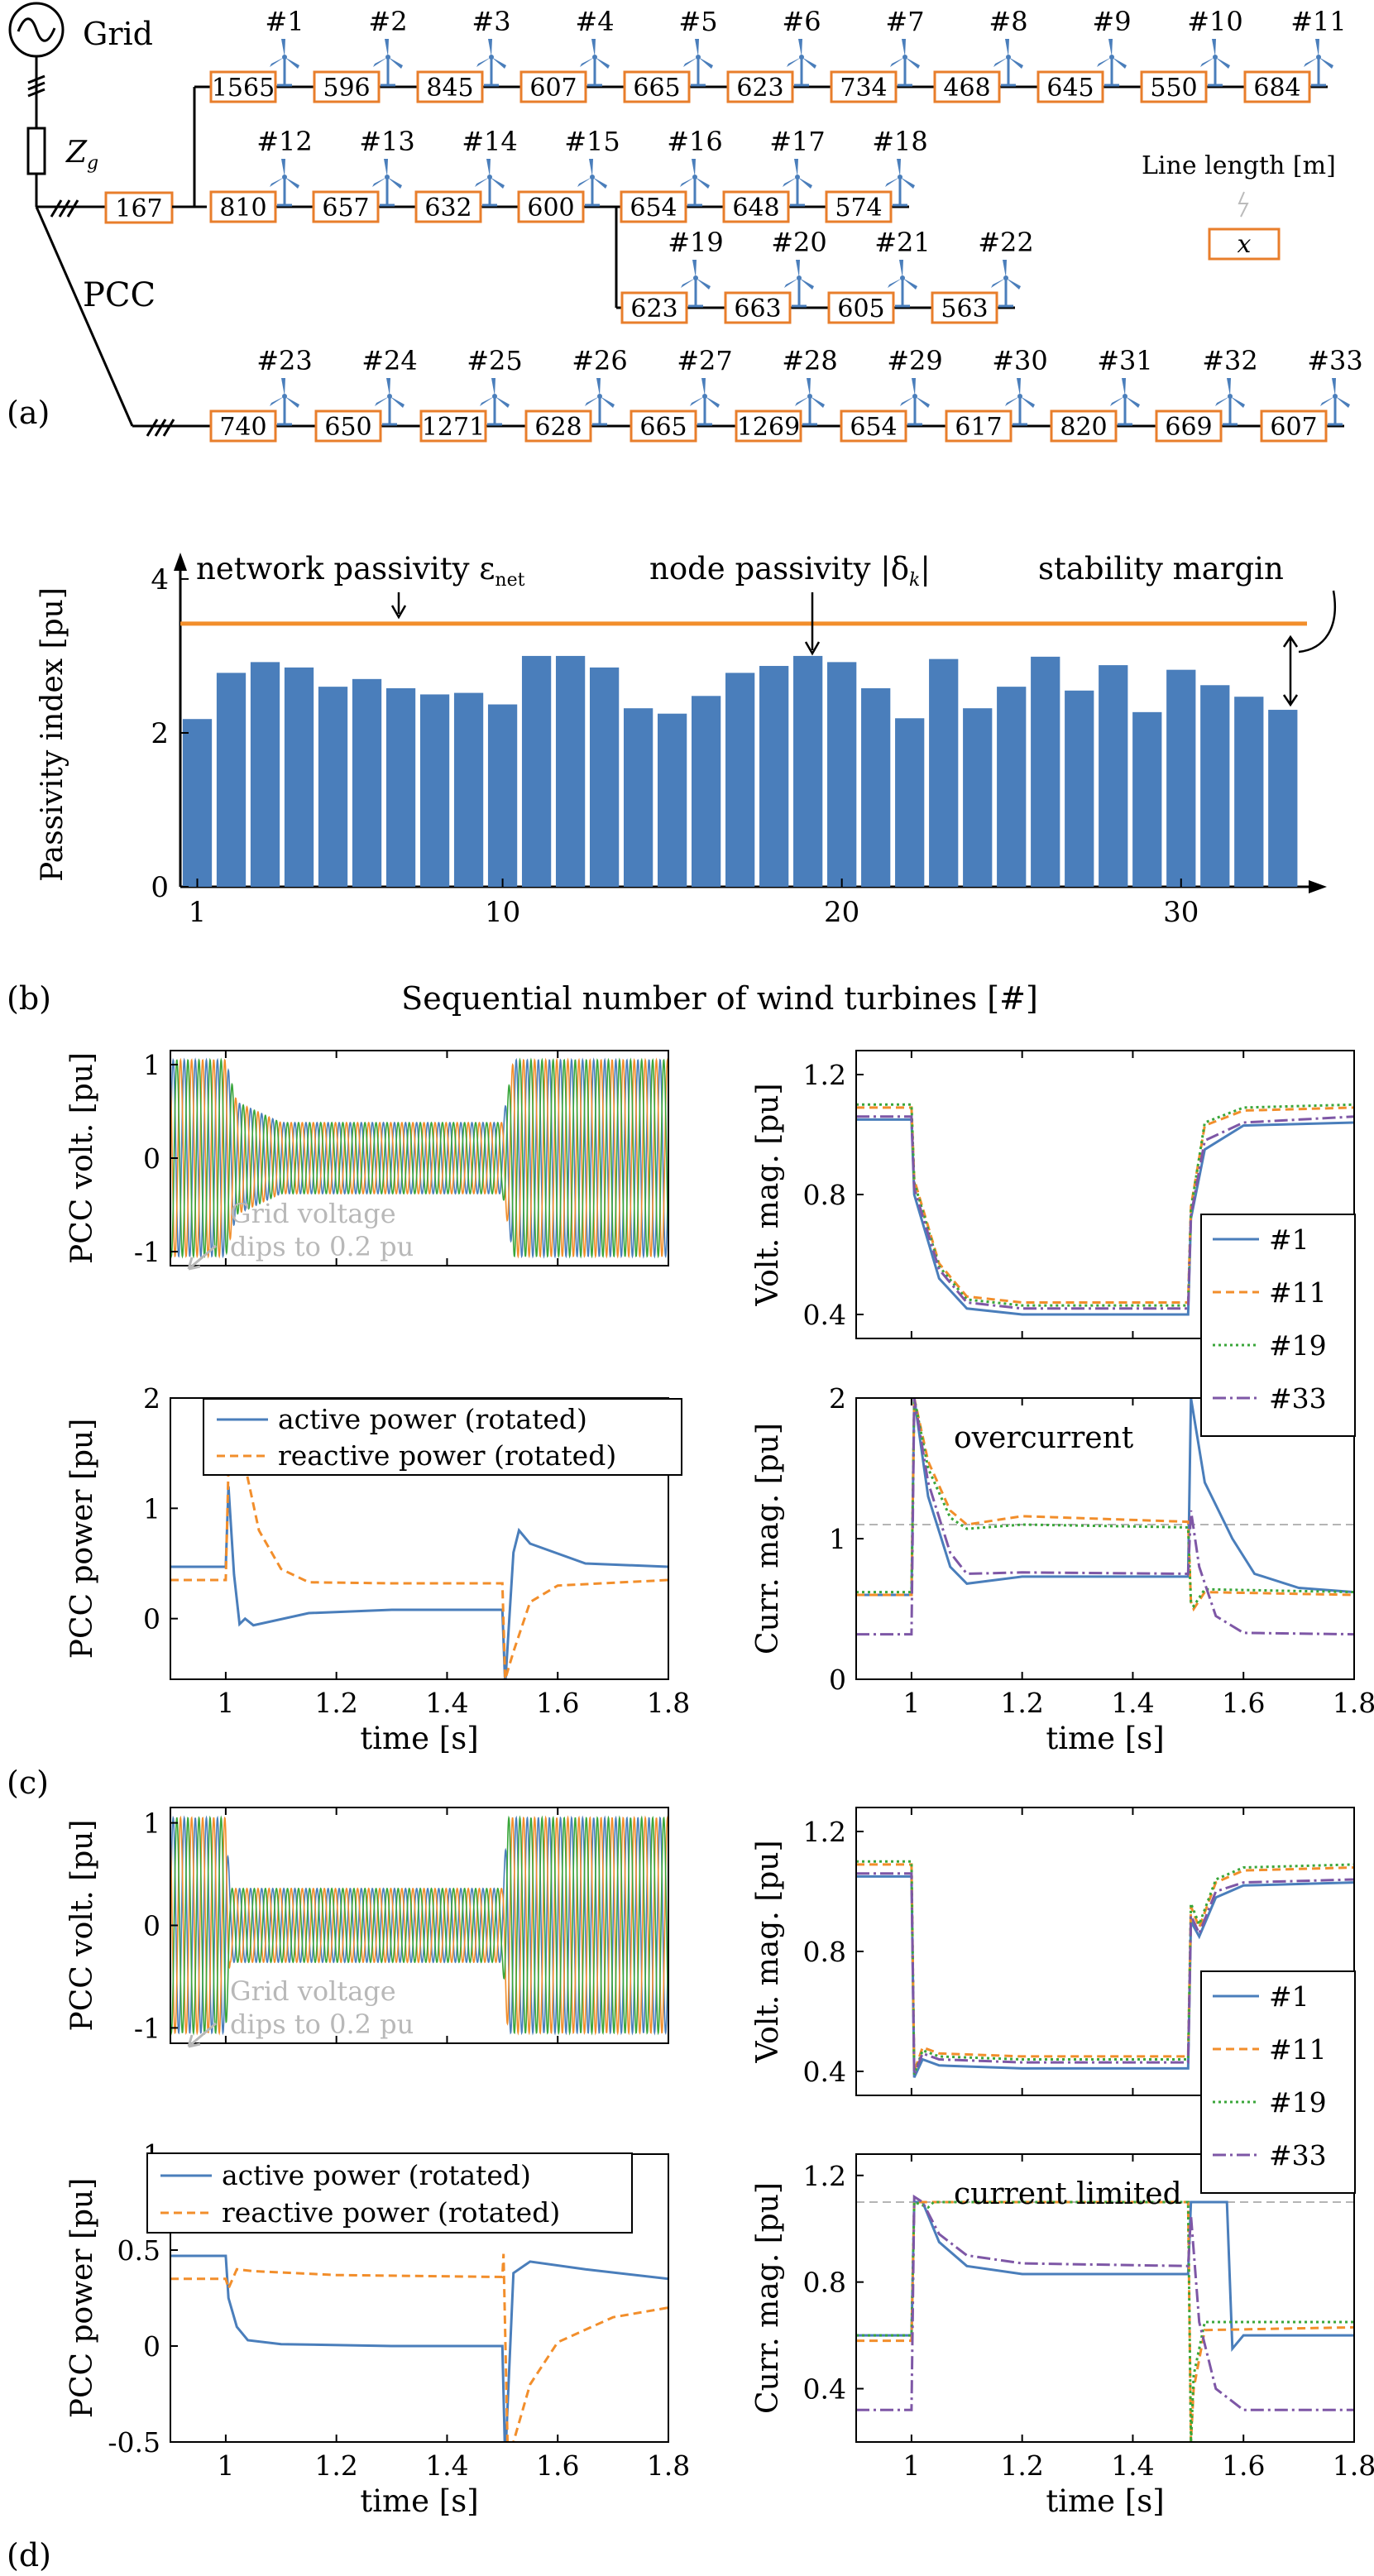  I want to click on pcc-hatch-icon, so click(64, 208).